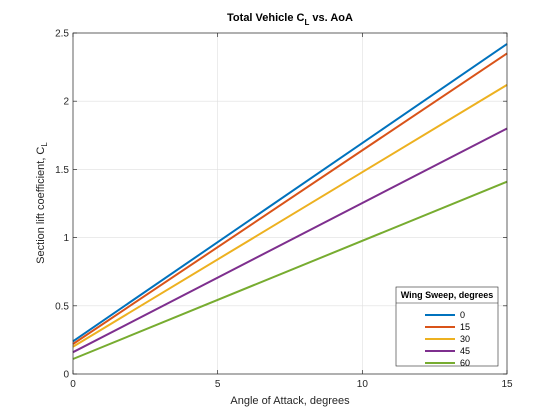 The width and height of the screenshot is (560, 420). Describe the element at coordinates (290, 401) in the screenshot. I see `x-axis-label: Angle of Attack, degrees` at that location.